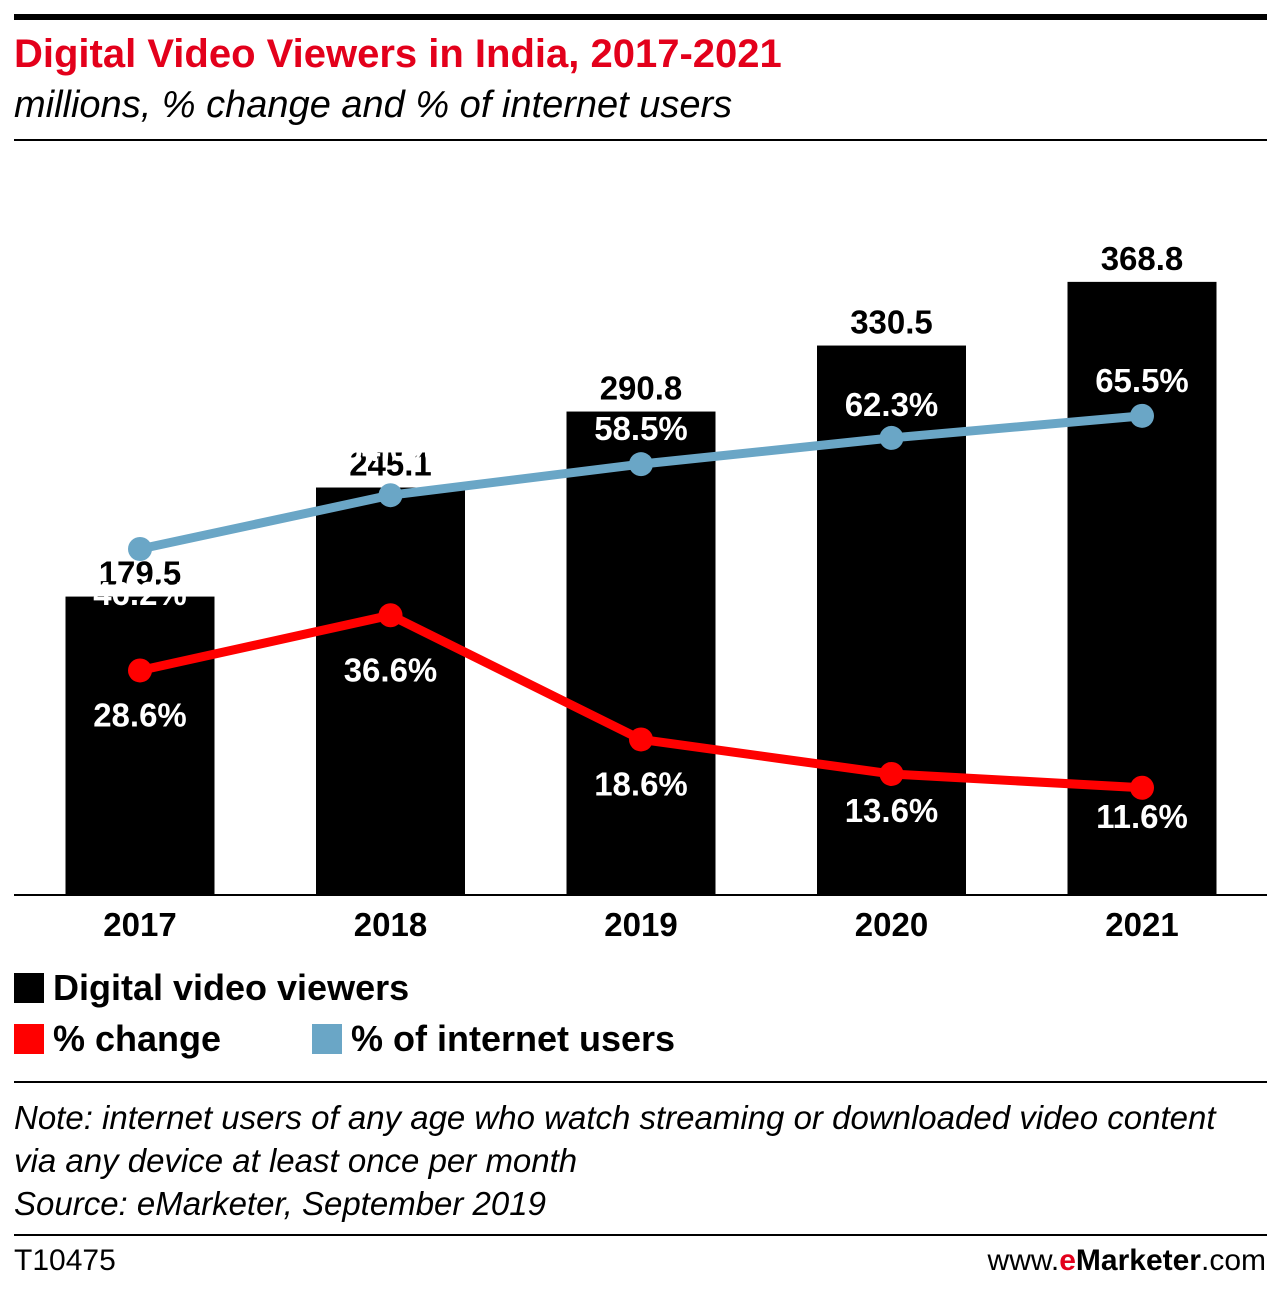 The height and width of the screenshot is (1297, 1280). What do you see at coordinates (1142, 258) in the screenshot?
I see `bar-label-2021: 368.8` at bounding box center [1142, 258].